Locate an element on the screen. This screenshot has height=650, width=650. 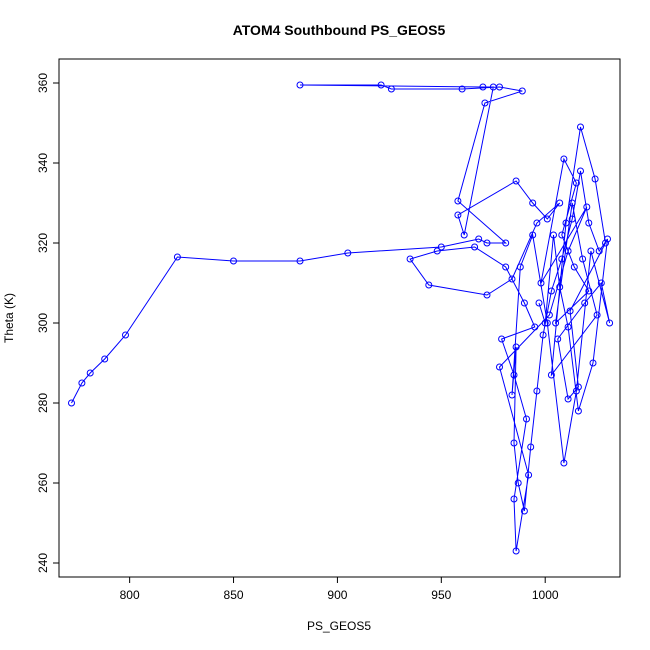
x-tick-label: 800 is located at coordinates (130, 595).